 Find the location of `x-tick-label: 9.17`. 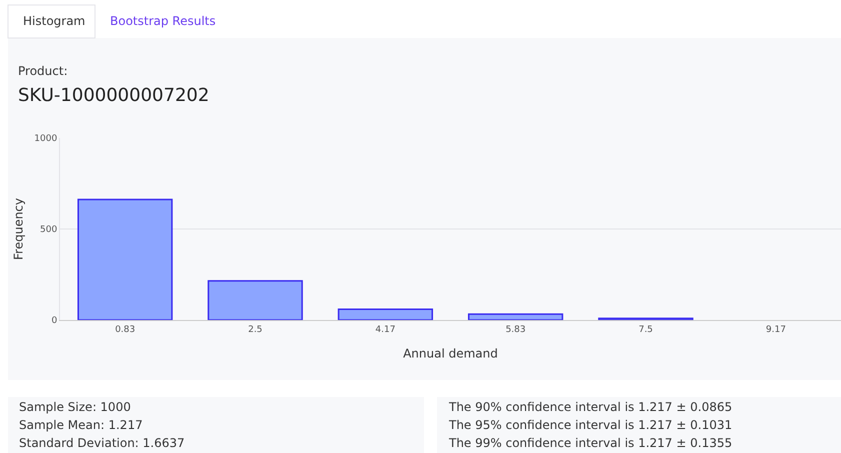

x-tick-label: 9.17 is located at coordinates (776, 329).